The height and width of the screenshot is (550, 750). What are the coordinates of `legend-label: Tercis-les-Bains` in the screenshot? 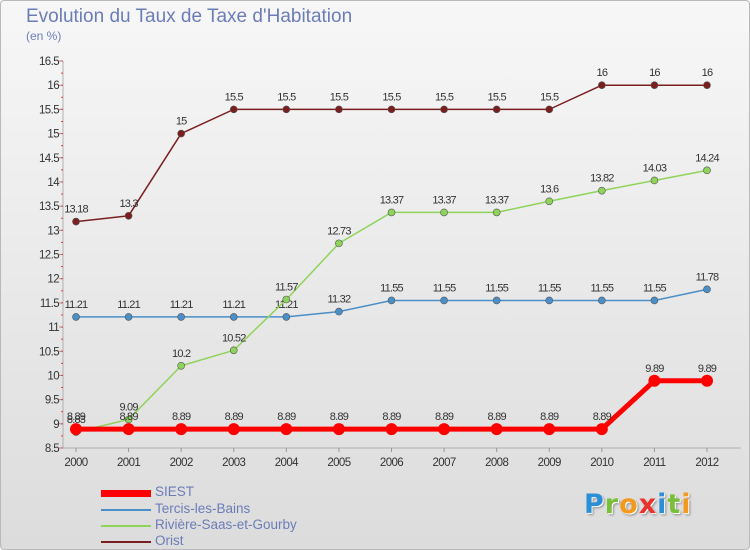 It's located at (203, 508).